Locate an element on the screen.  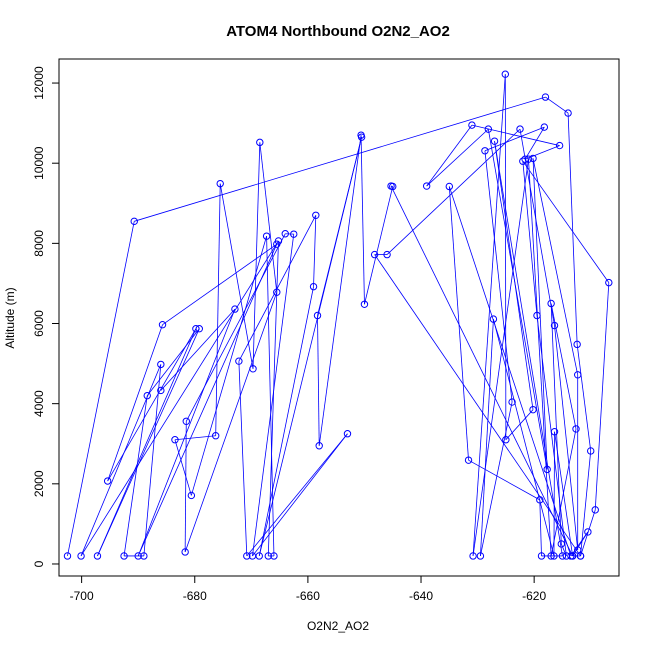
x-tick-label: -640 is located at coordinates (421, 596).